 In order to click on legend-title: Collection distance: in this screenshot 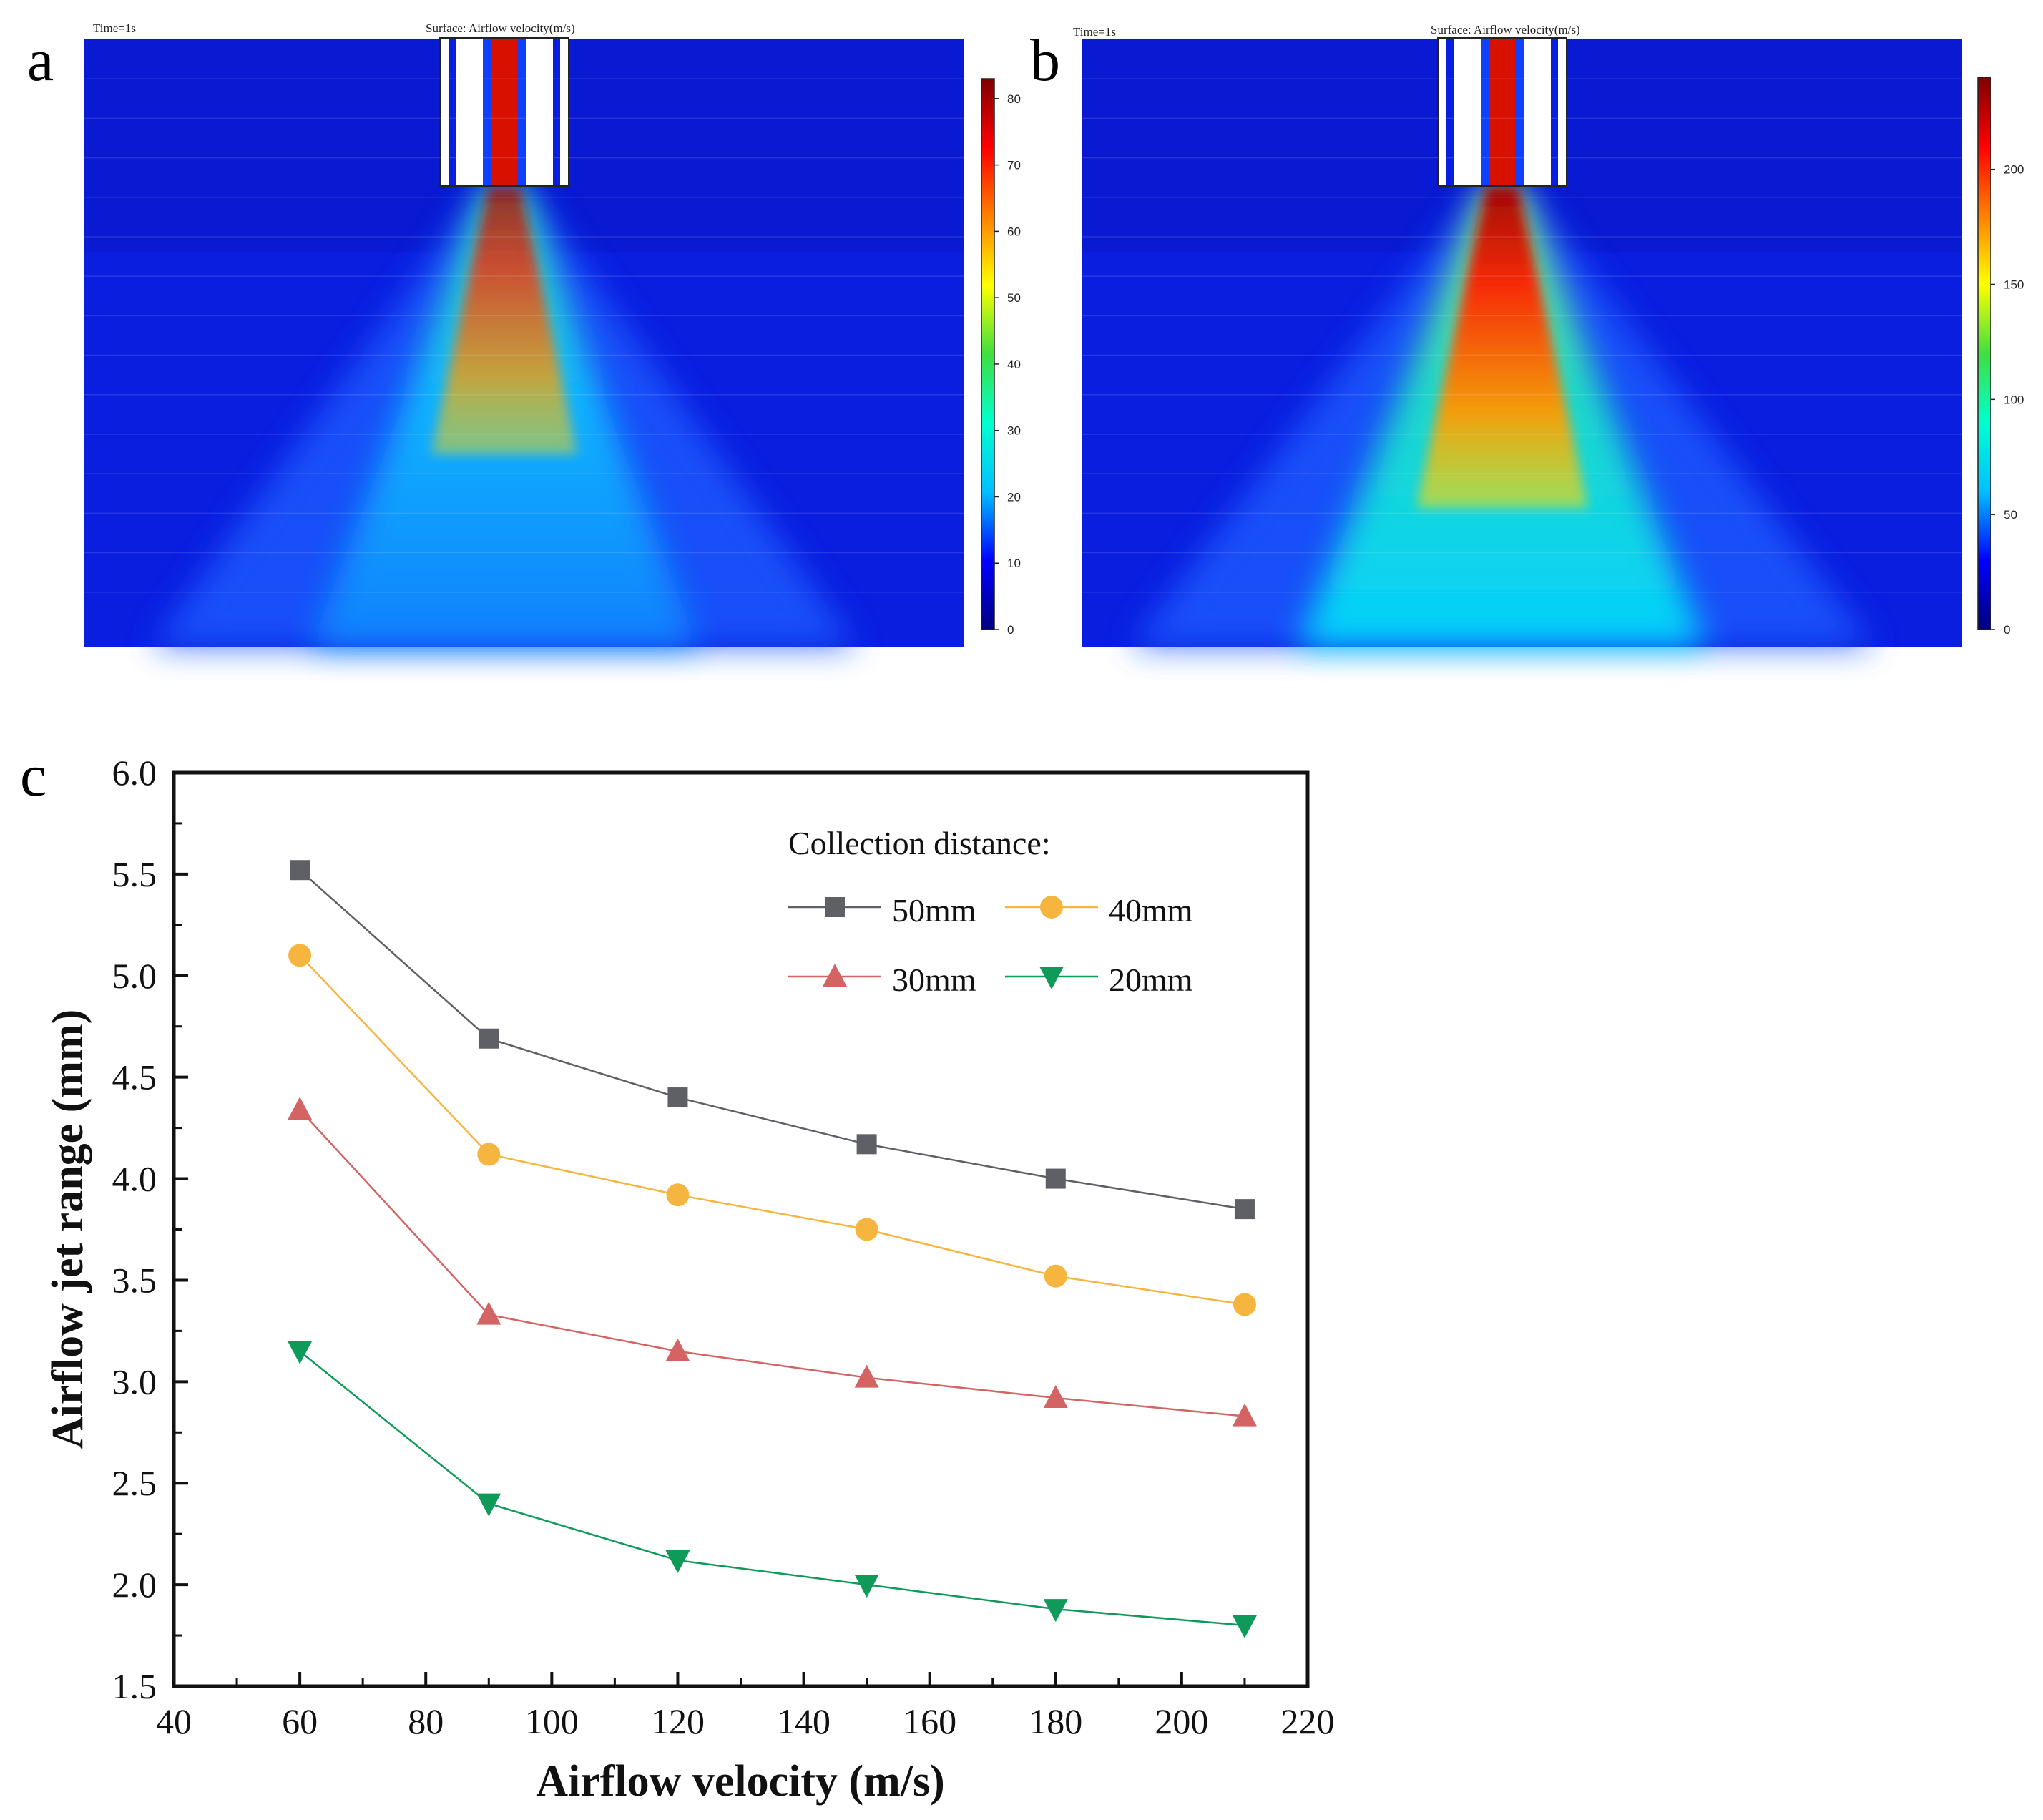, I will do `click(919, 843)`.